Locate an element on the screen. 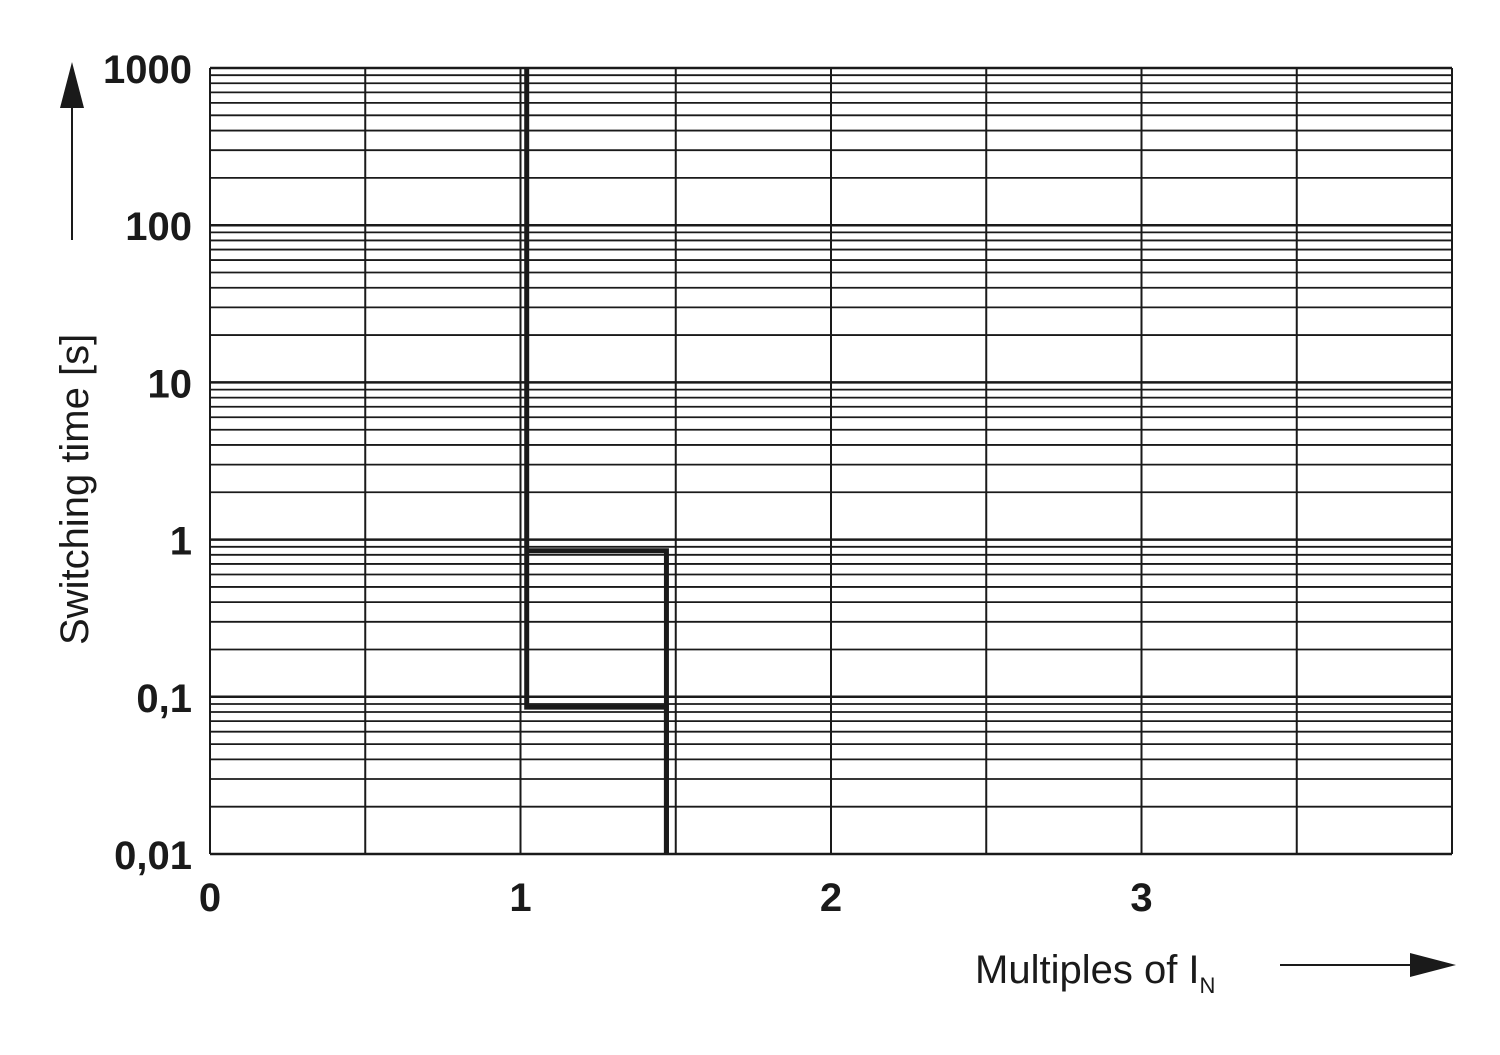 This screenshot has height=1055, width=1500. x-axis-label-subscript: N is located at coordinates (1208, 985).